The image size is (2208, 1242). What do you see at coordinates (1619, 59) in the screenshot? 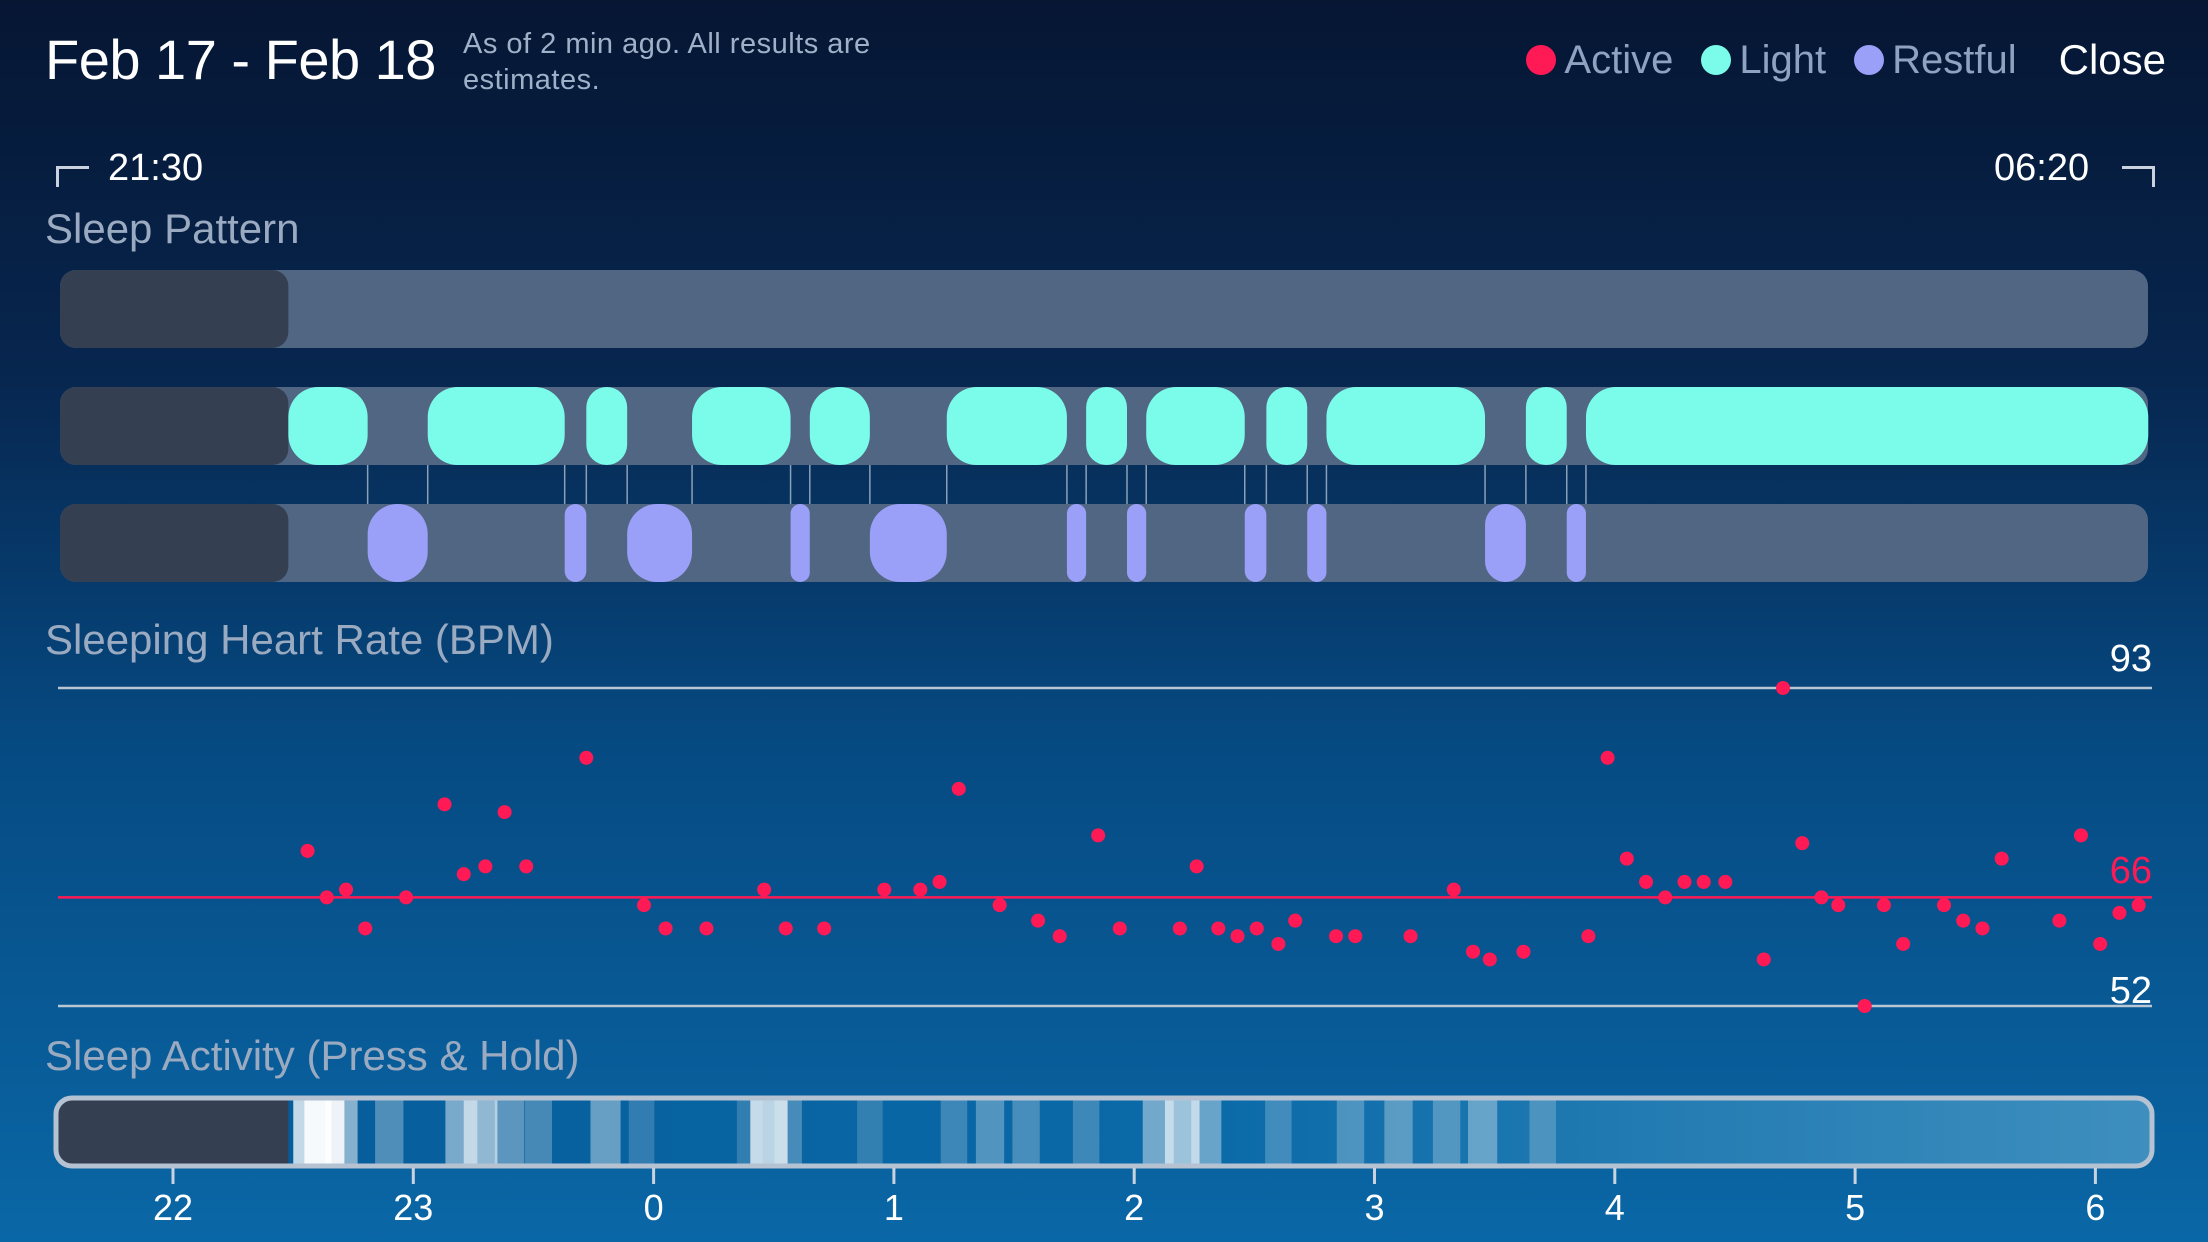
I see `legend-active-label: Active` at bounding box center [1619, 59].